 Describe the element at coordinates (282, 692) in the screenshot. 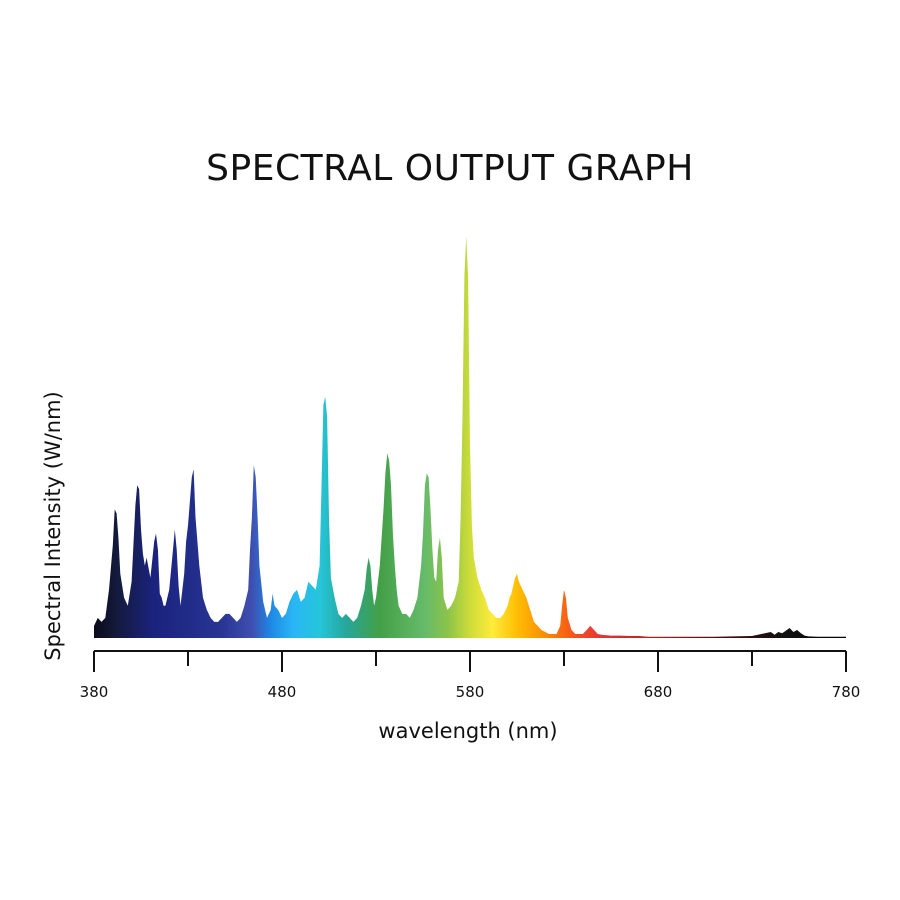

I see `x-tick-label: 480` at that location.